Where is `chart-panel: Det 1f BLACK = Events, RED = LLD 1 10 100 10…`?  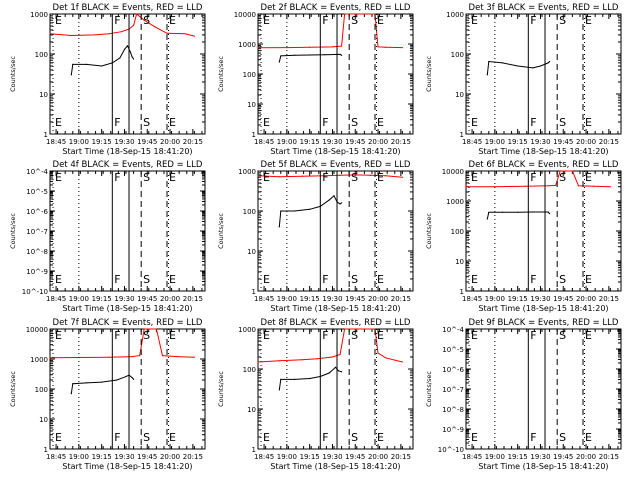 chart-panel: Det 1f BLACK = Events, RED = LLD 1 10 100 10… is located at coordinates (107, 79).